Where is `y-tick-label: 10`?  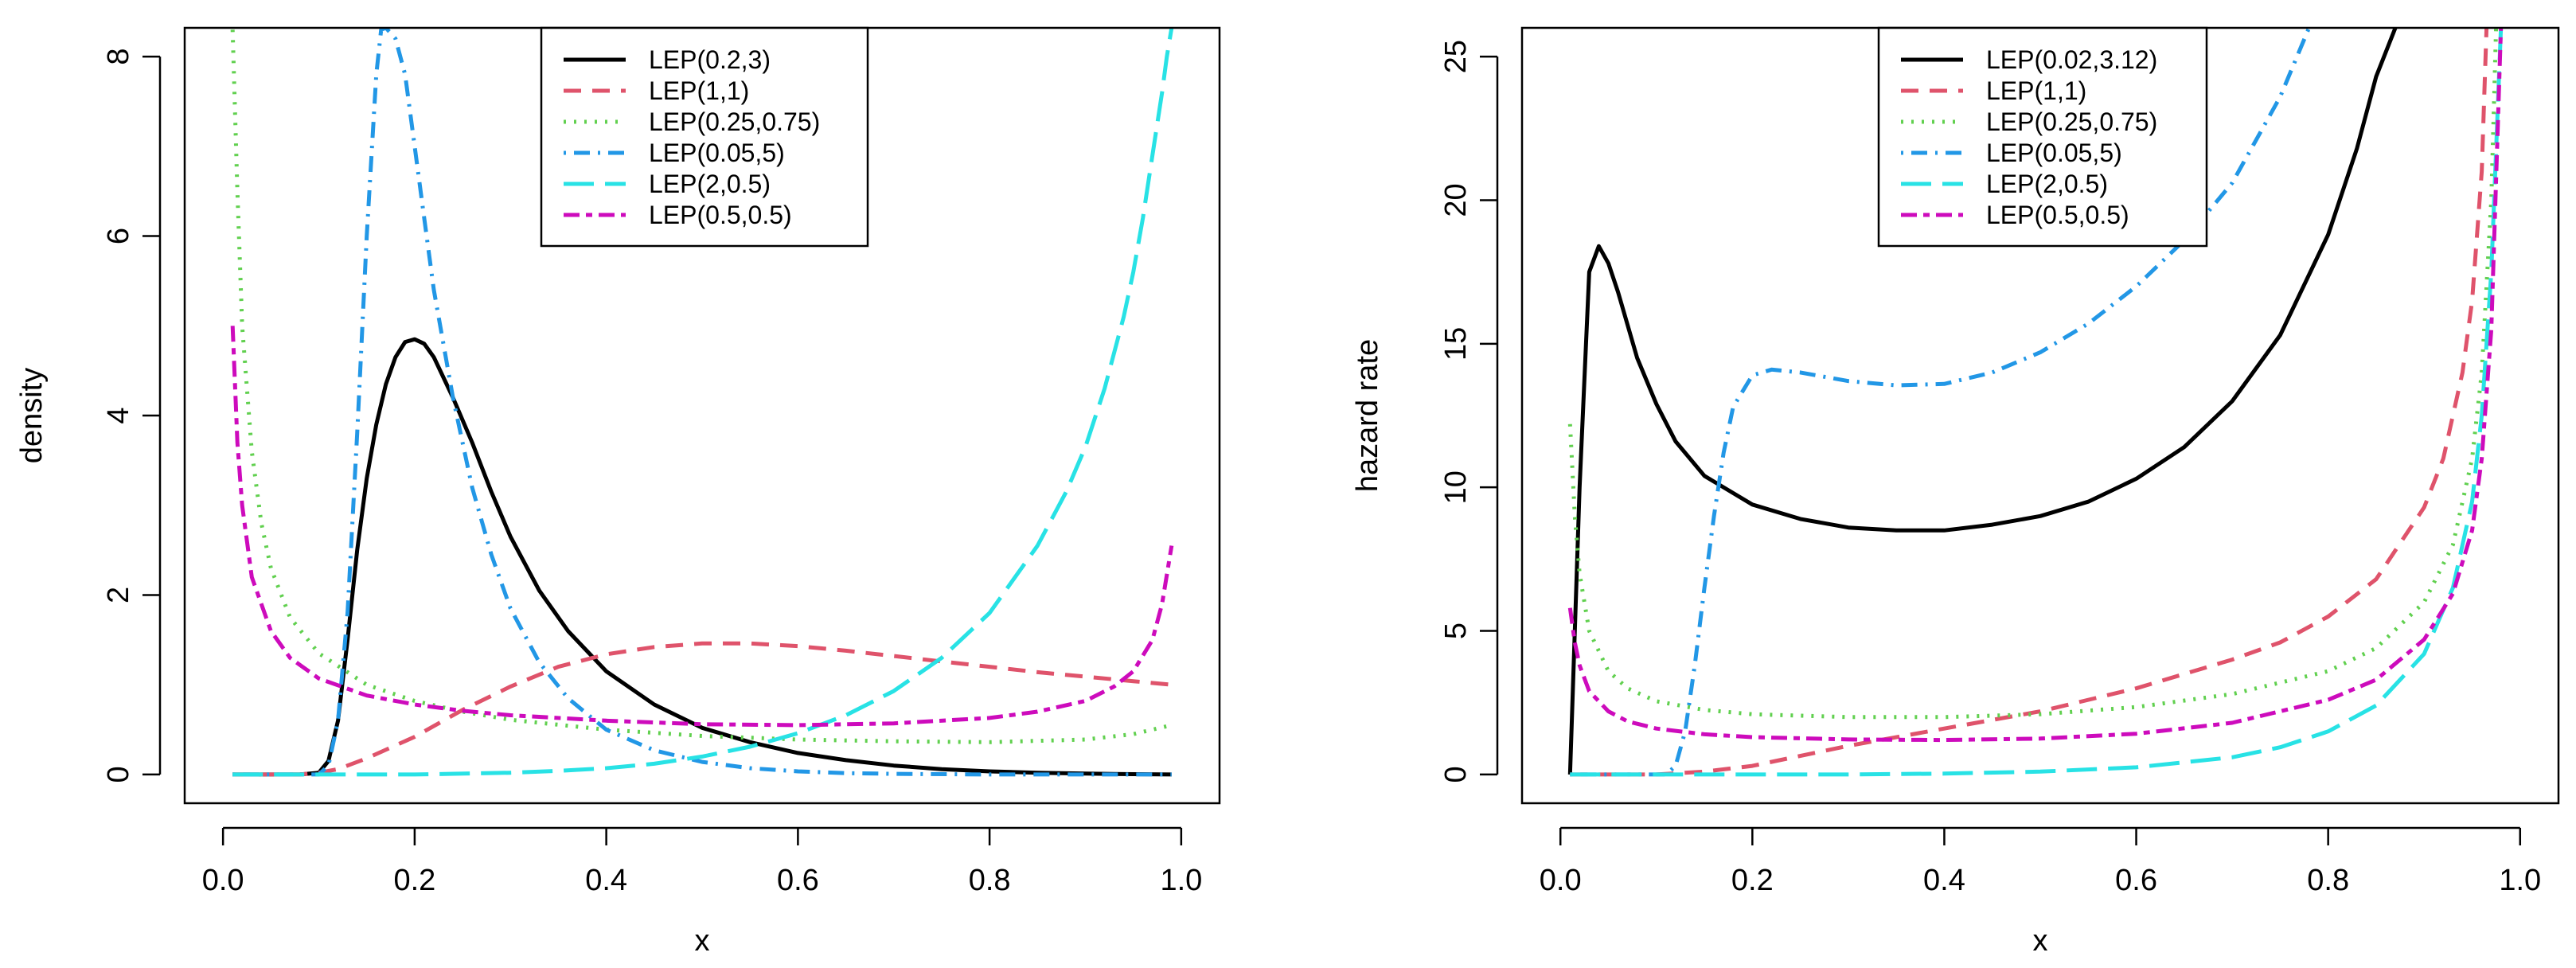 y-tick-label: 10 is located at coordinates (1456, 487).